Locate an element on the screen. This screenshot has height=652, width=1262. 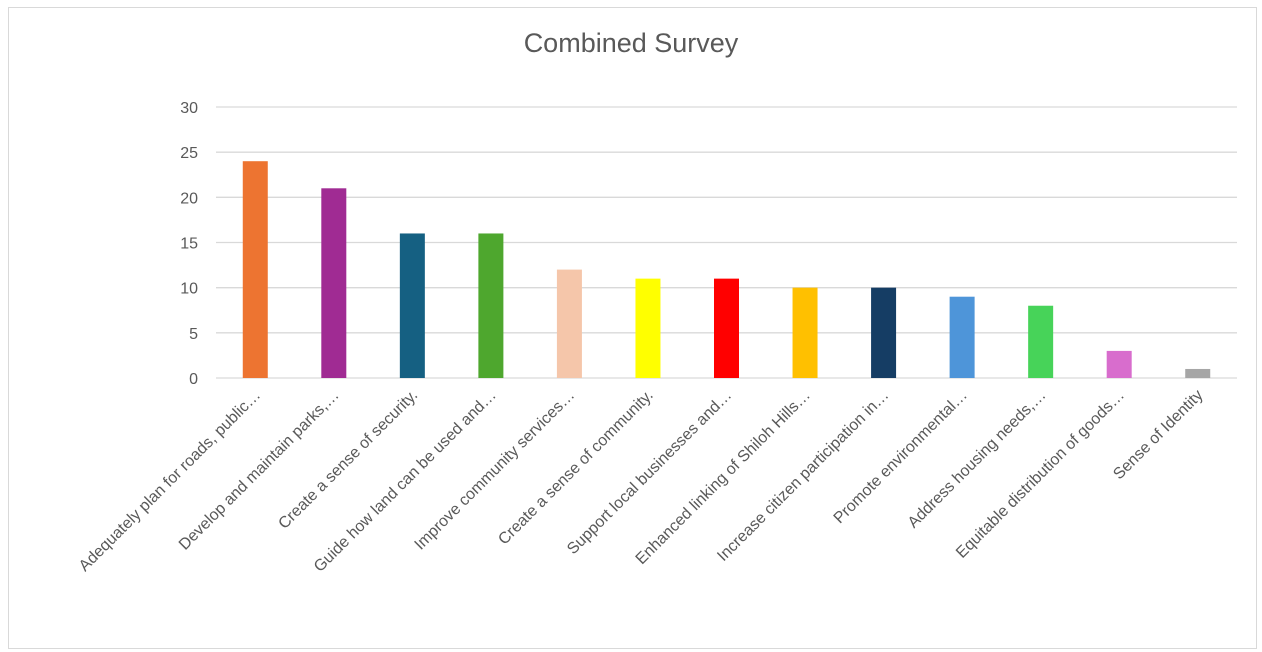
y-tick-label: 5 is located at coordinates (193, 334).